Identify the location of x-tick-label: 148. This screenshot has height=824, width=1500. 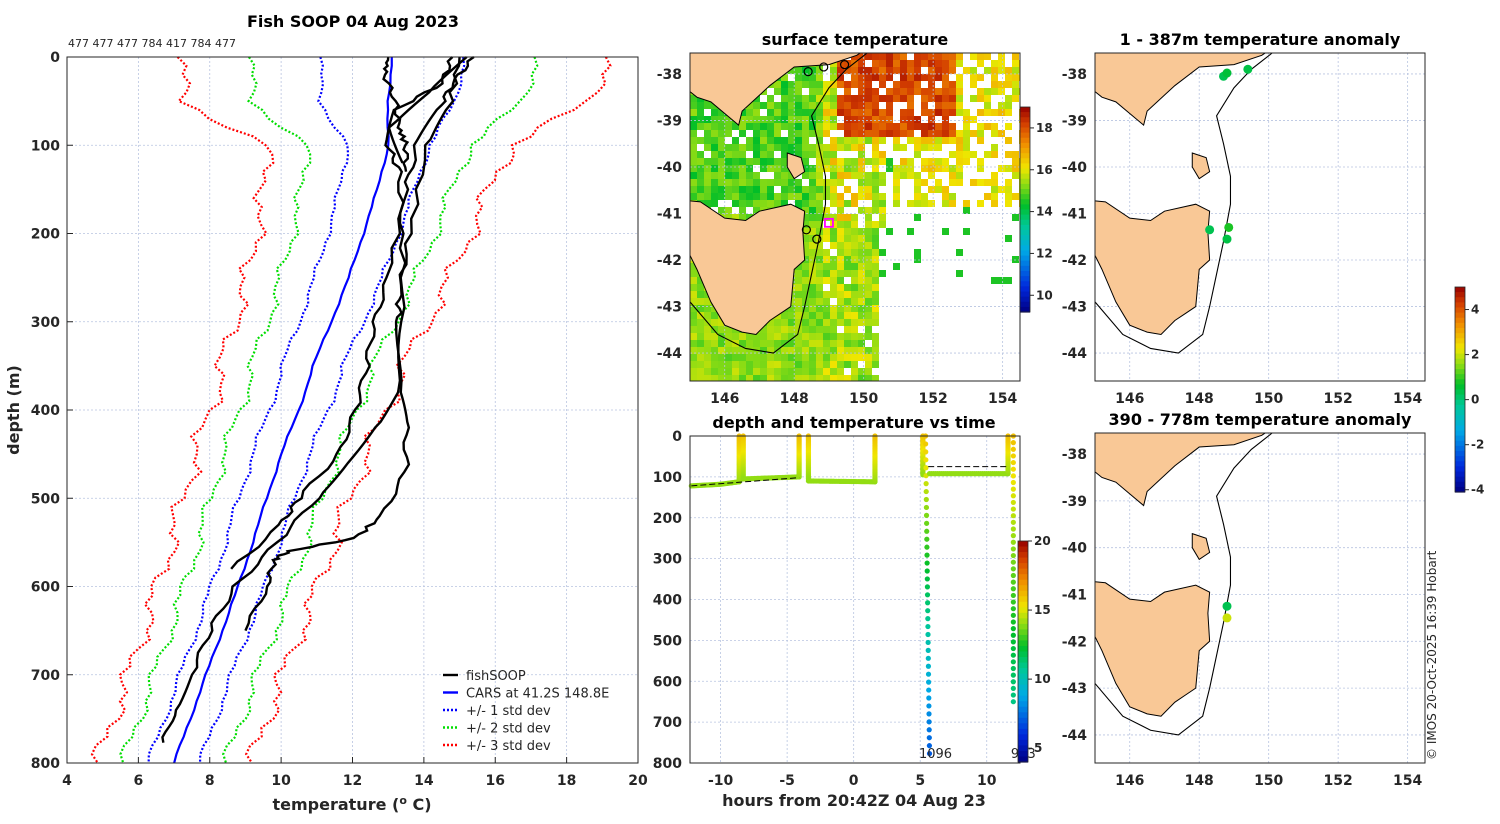
(1199, 399).